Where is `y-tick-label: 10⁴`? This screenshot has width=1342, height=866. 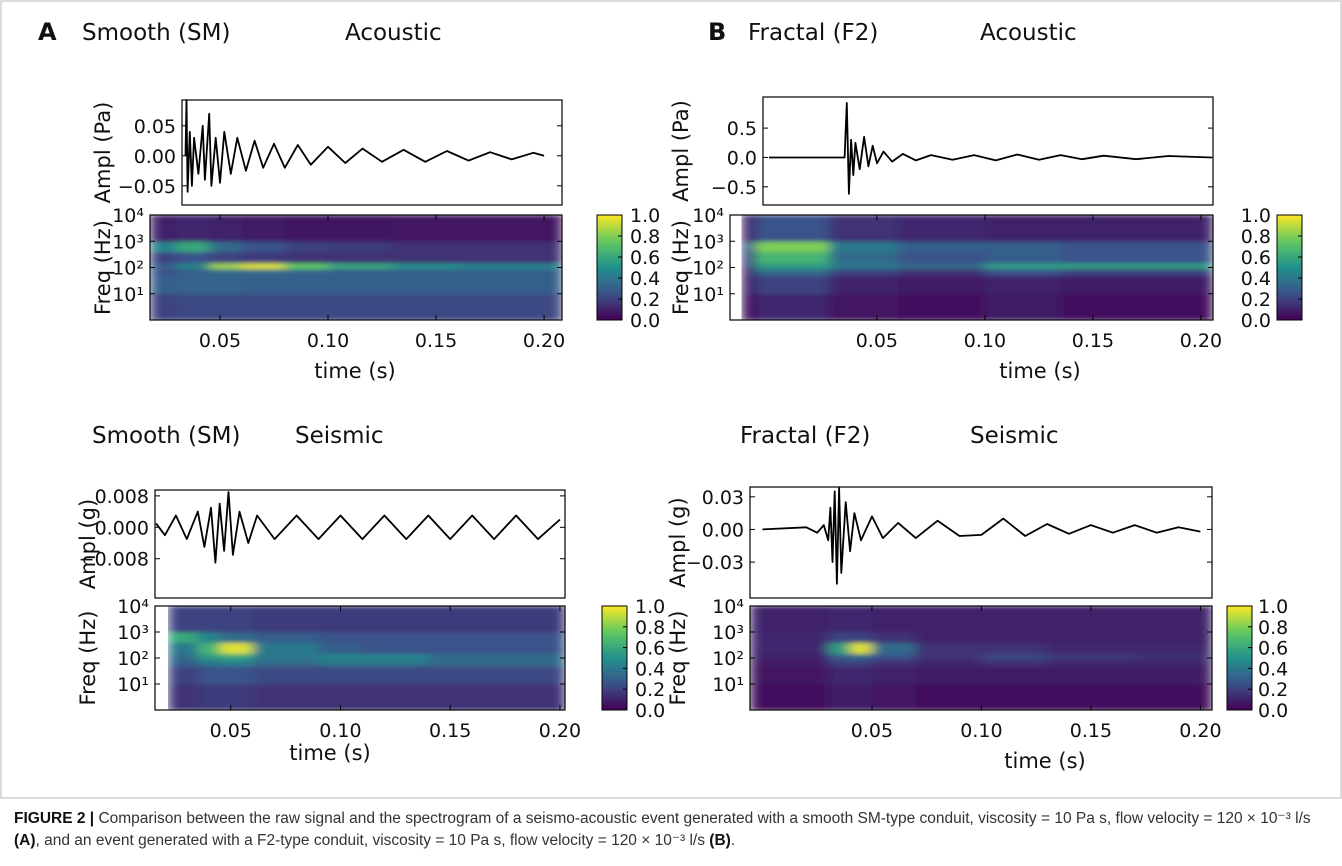 y-tick-label: 10⁴ is located at coordinates (708, 216).